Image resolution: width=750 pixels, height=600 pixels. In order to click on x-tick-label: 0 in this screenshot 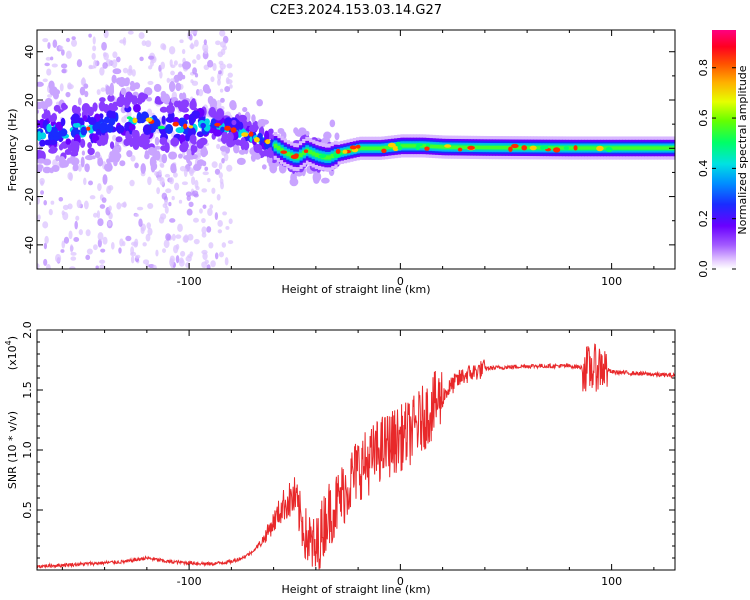, I will do `click(400, 281)`.